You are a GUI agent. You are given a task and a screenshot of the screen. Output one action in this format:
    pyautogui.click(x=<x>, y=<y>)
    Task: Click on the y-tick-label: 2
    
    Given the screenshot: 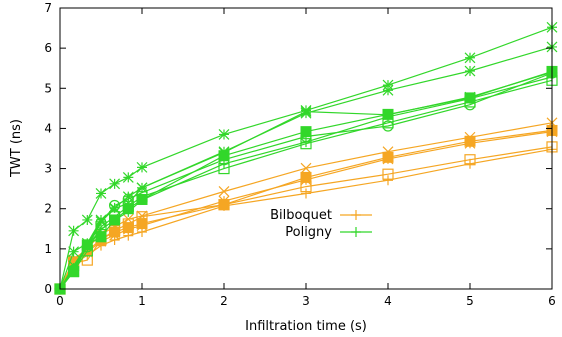 What is the action you would take?
    pyautogui.click(x=48, y=209)
    